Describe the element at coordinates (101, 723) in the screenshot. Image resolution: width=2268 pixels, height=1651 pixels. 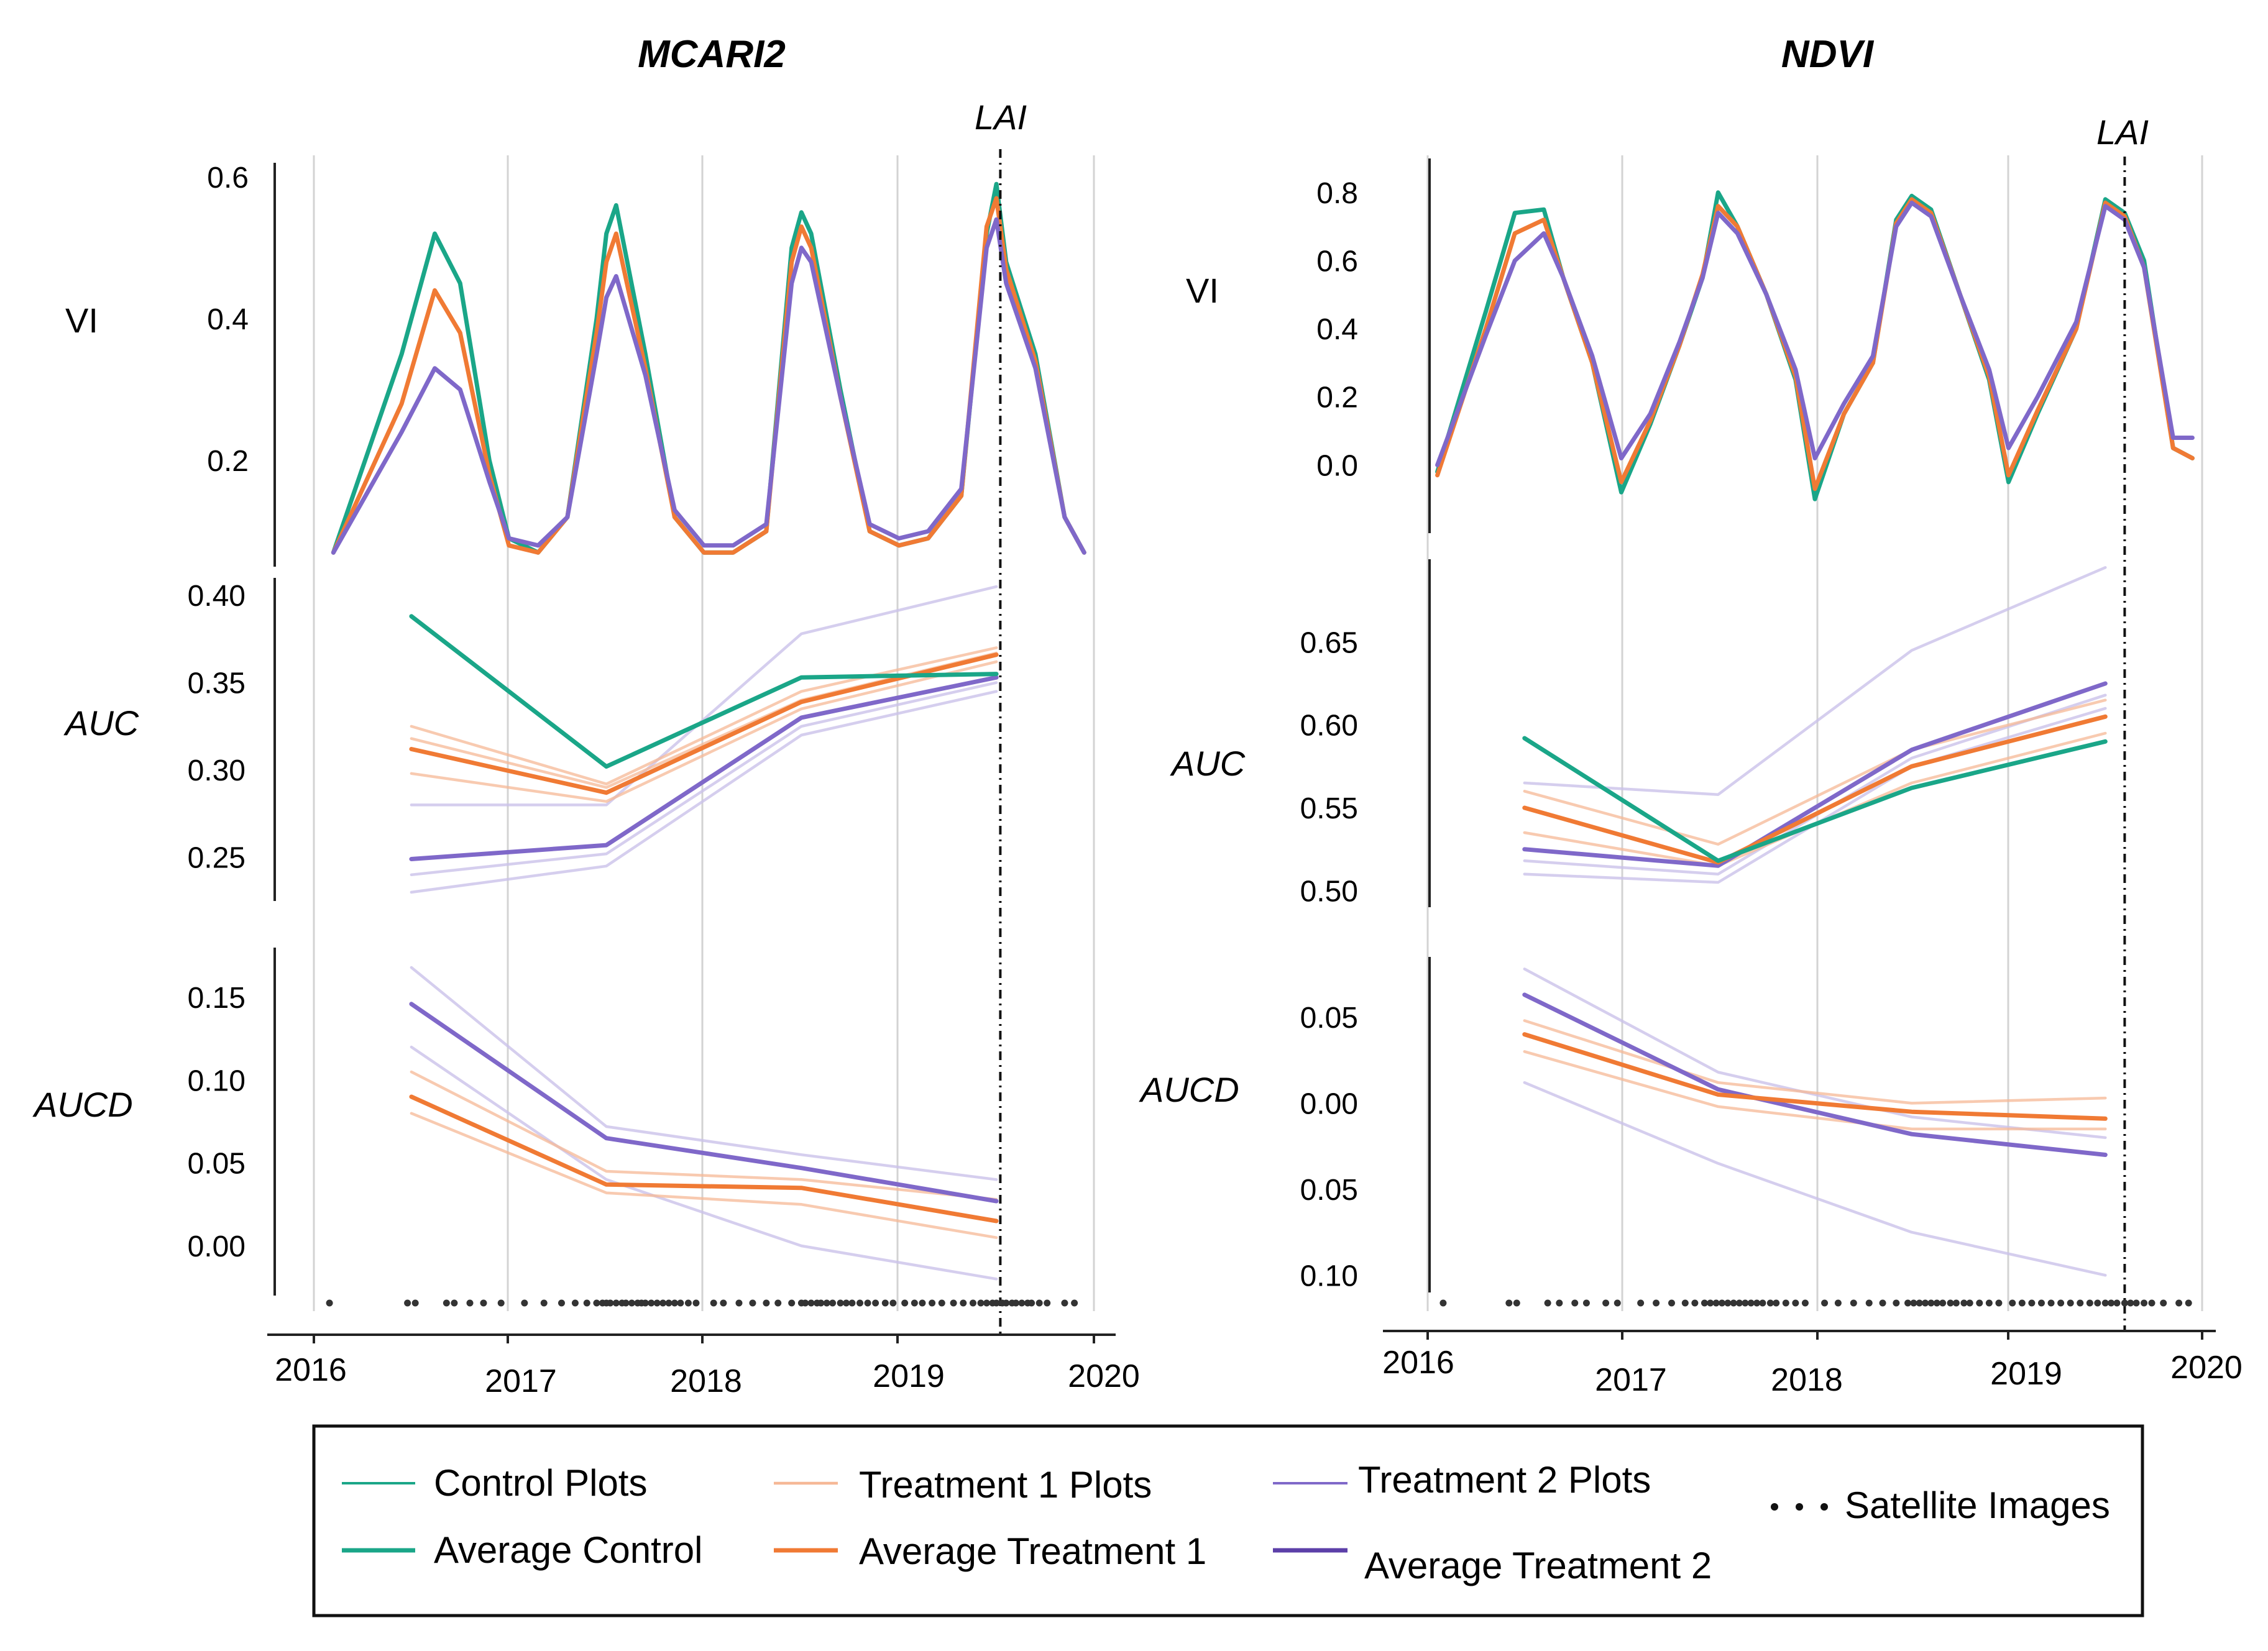
I see `y-axis-label: AUC` at that location.